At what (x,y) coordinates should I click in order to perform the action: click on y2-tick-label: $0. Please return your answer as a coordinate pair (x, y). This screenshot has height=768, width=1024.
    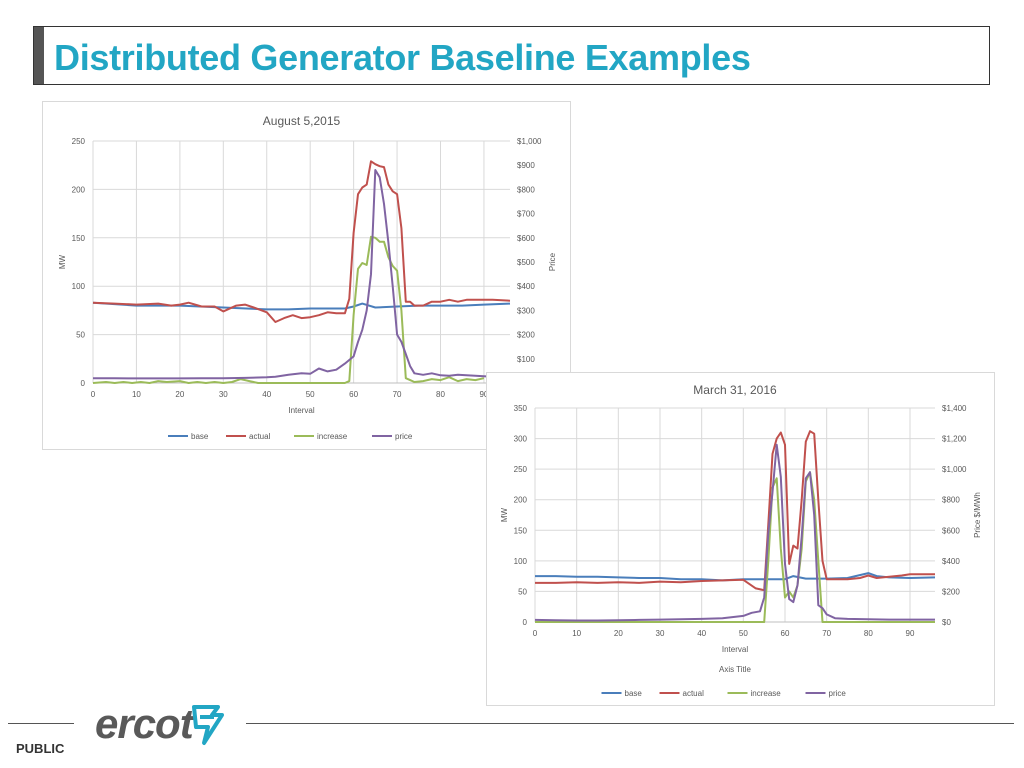
    Looking at the image, I should click on (946, 622).